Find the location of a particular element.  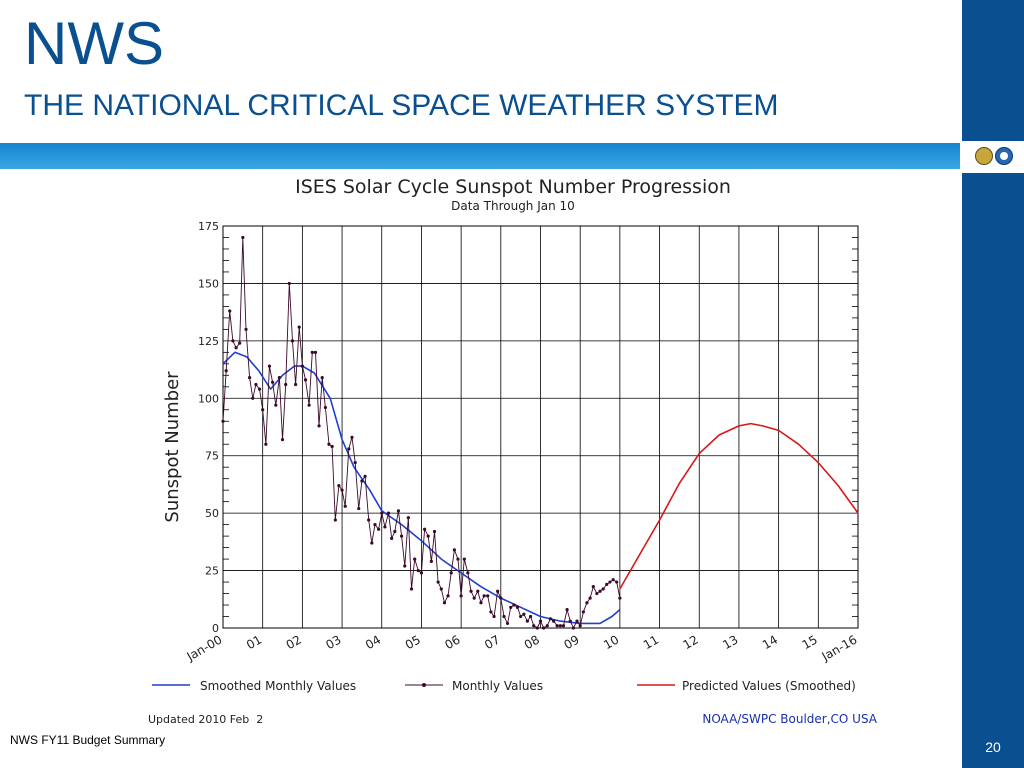

y-tick-label: 175 is located at coordinates (208, 226).